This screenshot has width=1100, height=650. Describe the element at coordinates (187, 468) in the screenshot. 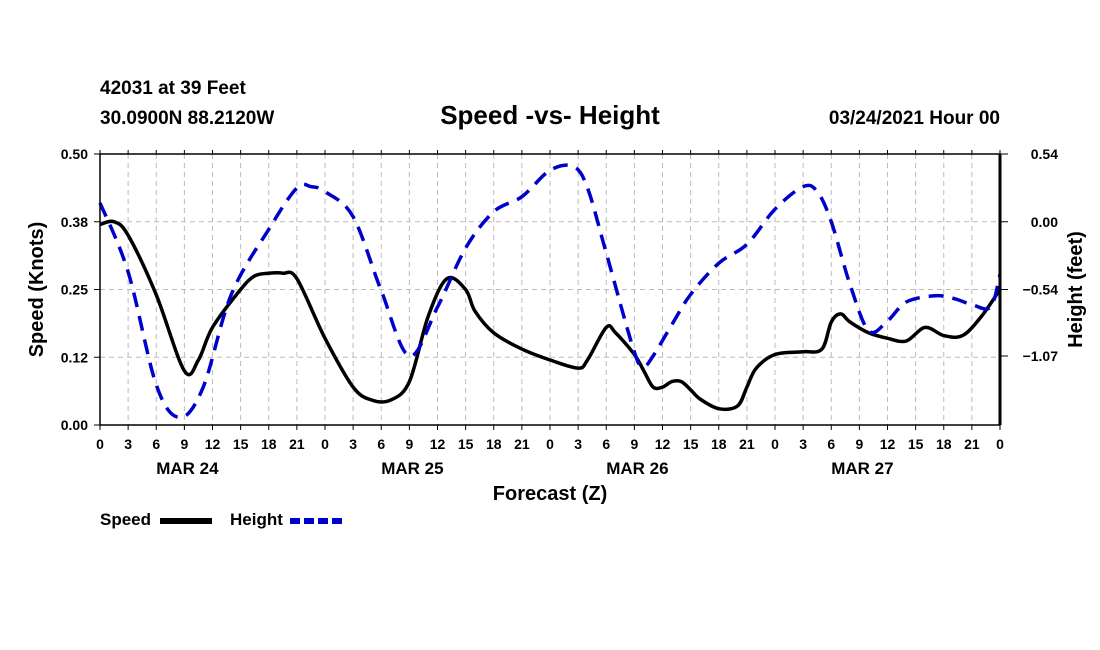

I see `x-day-label: MAR 24` at that location.